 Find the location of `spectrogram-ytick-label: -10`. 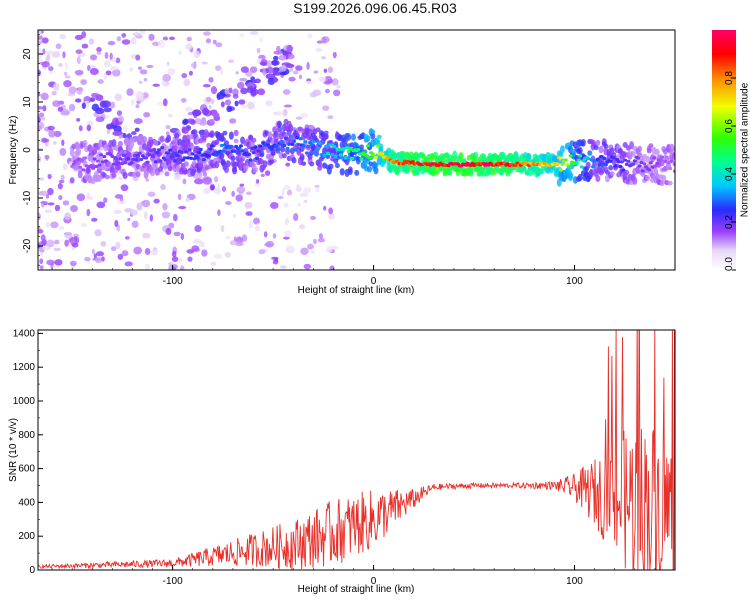

spectrogram-ytick-label: -10 is located at coordinates (27, 197).